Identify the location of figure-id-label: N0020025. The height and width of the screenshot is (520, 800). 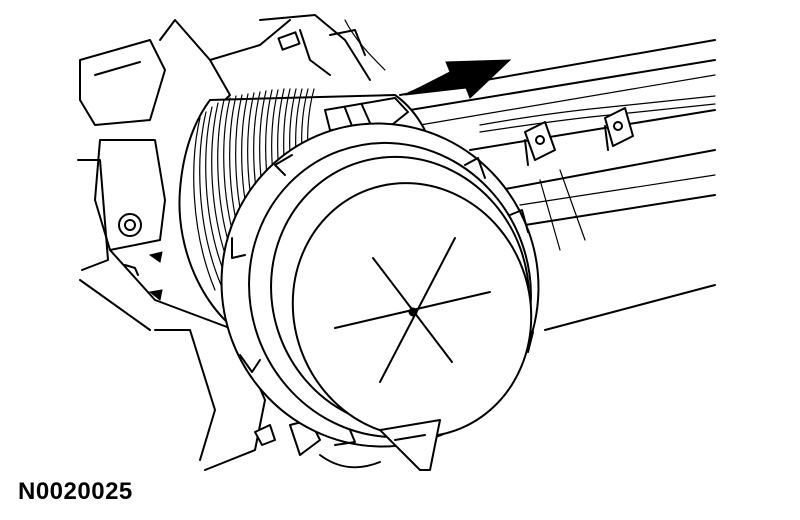
(75, 491).